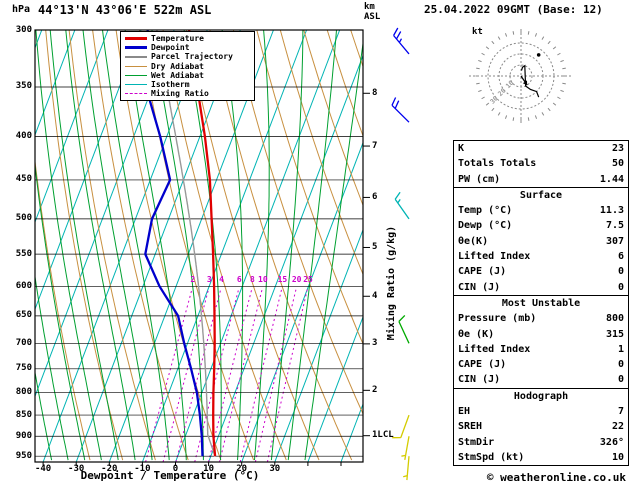  Describe the element at coordinates (614, 226) in the screenshot. I see `table-cell-value: 7.5` at that location.